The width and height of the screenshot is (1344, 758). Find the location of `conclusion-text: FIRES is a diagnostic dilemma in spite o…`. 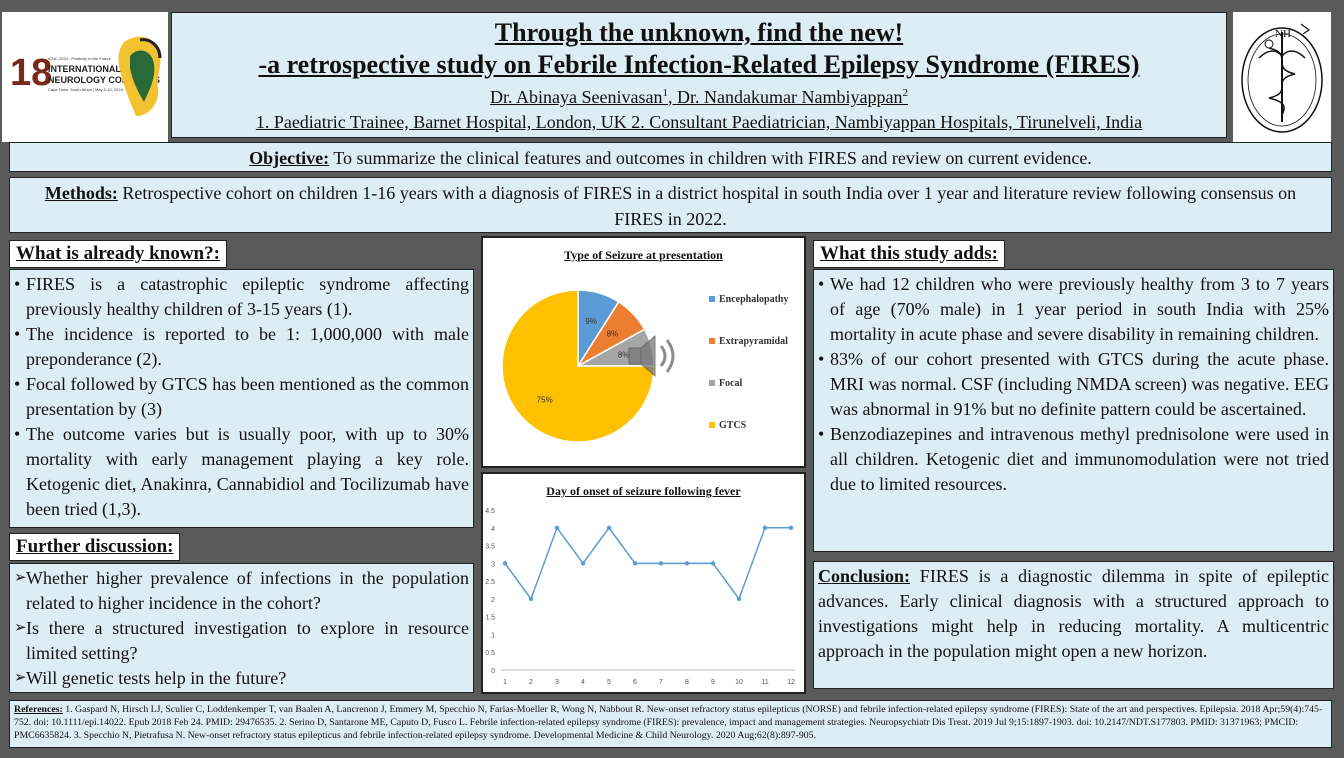

conclusion-text: FIRES is a diagnostic dilemma in spite o… is located at coordinates (1073, 613).